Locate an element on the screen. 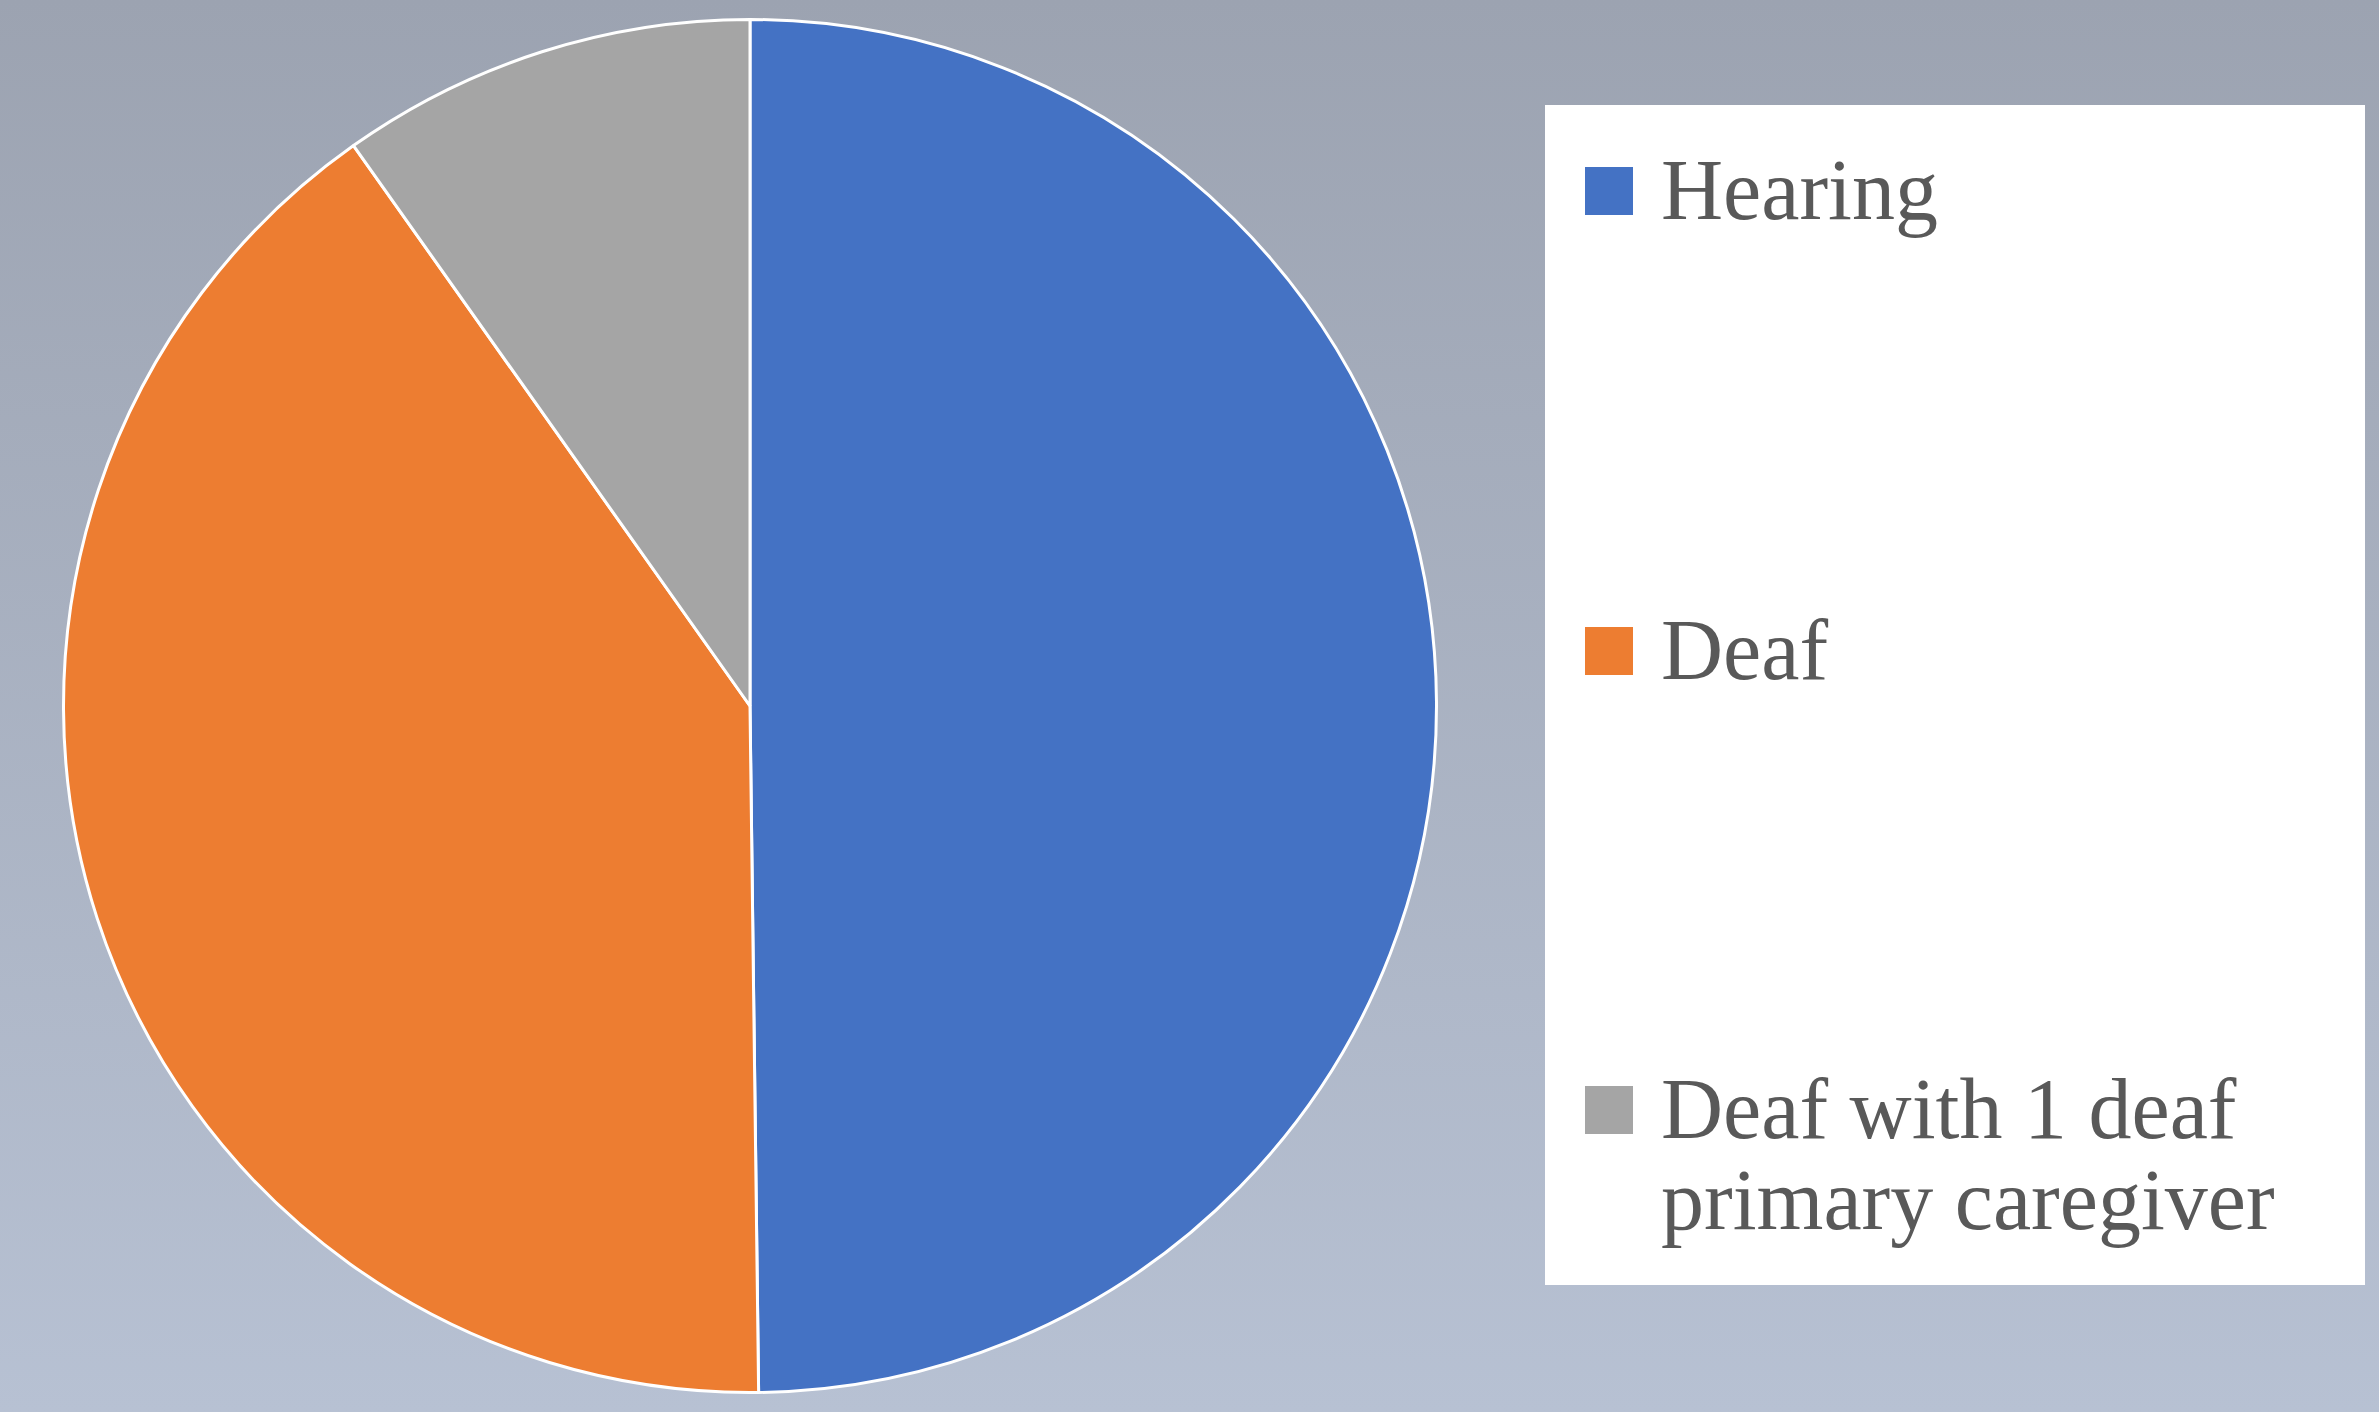  legend-label: Deaf is located at coordinates (1745, 649).